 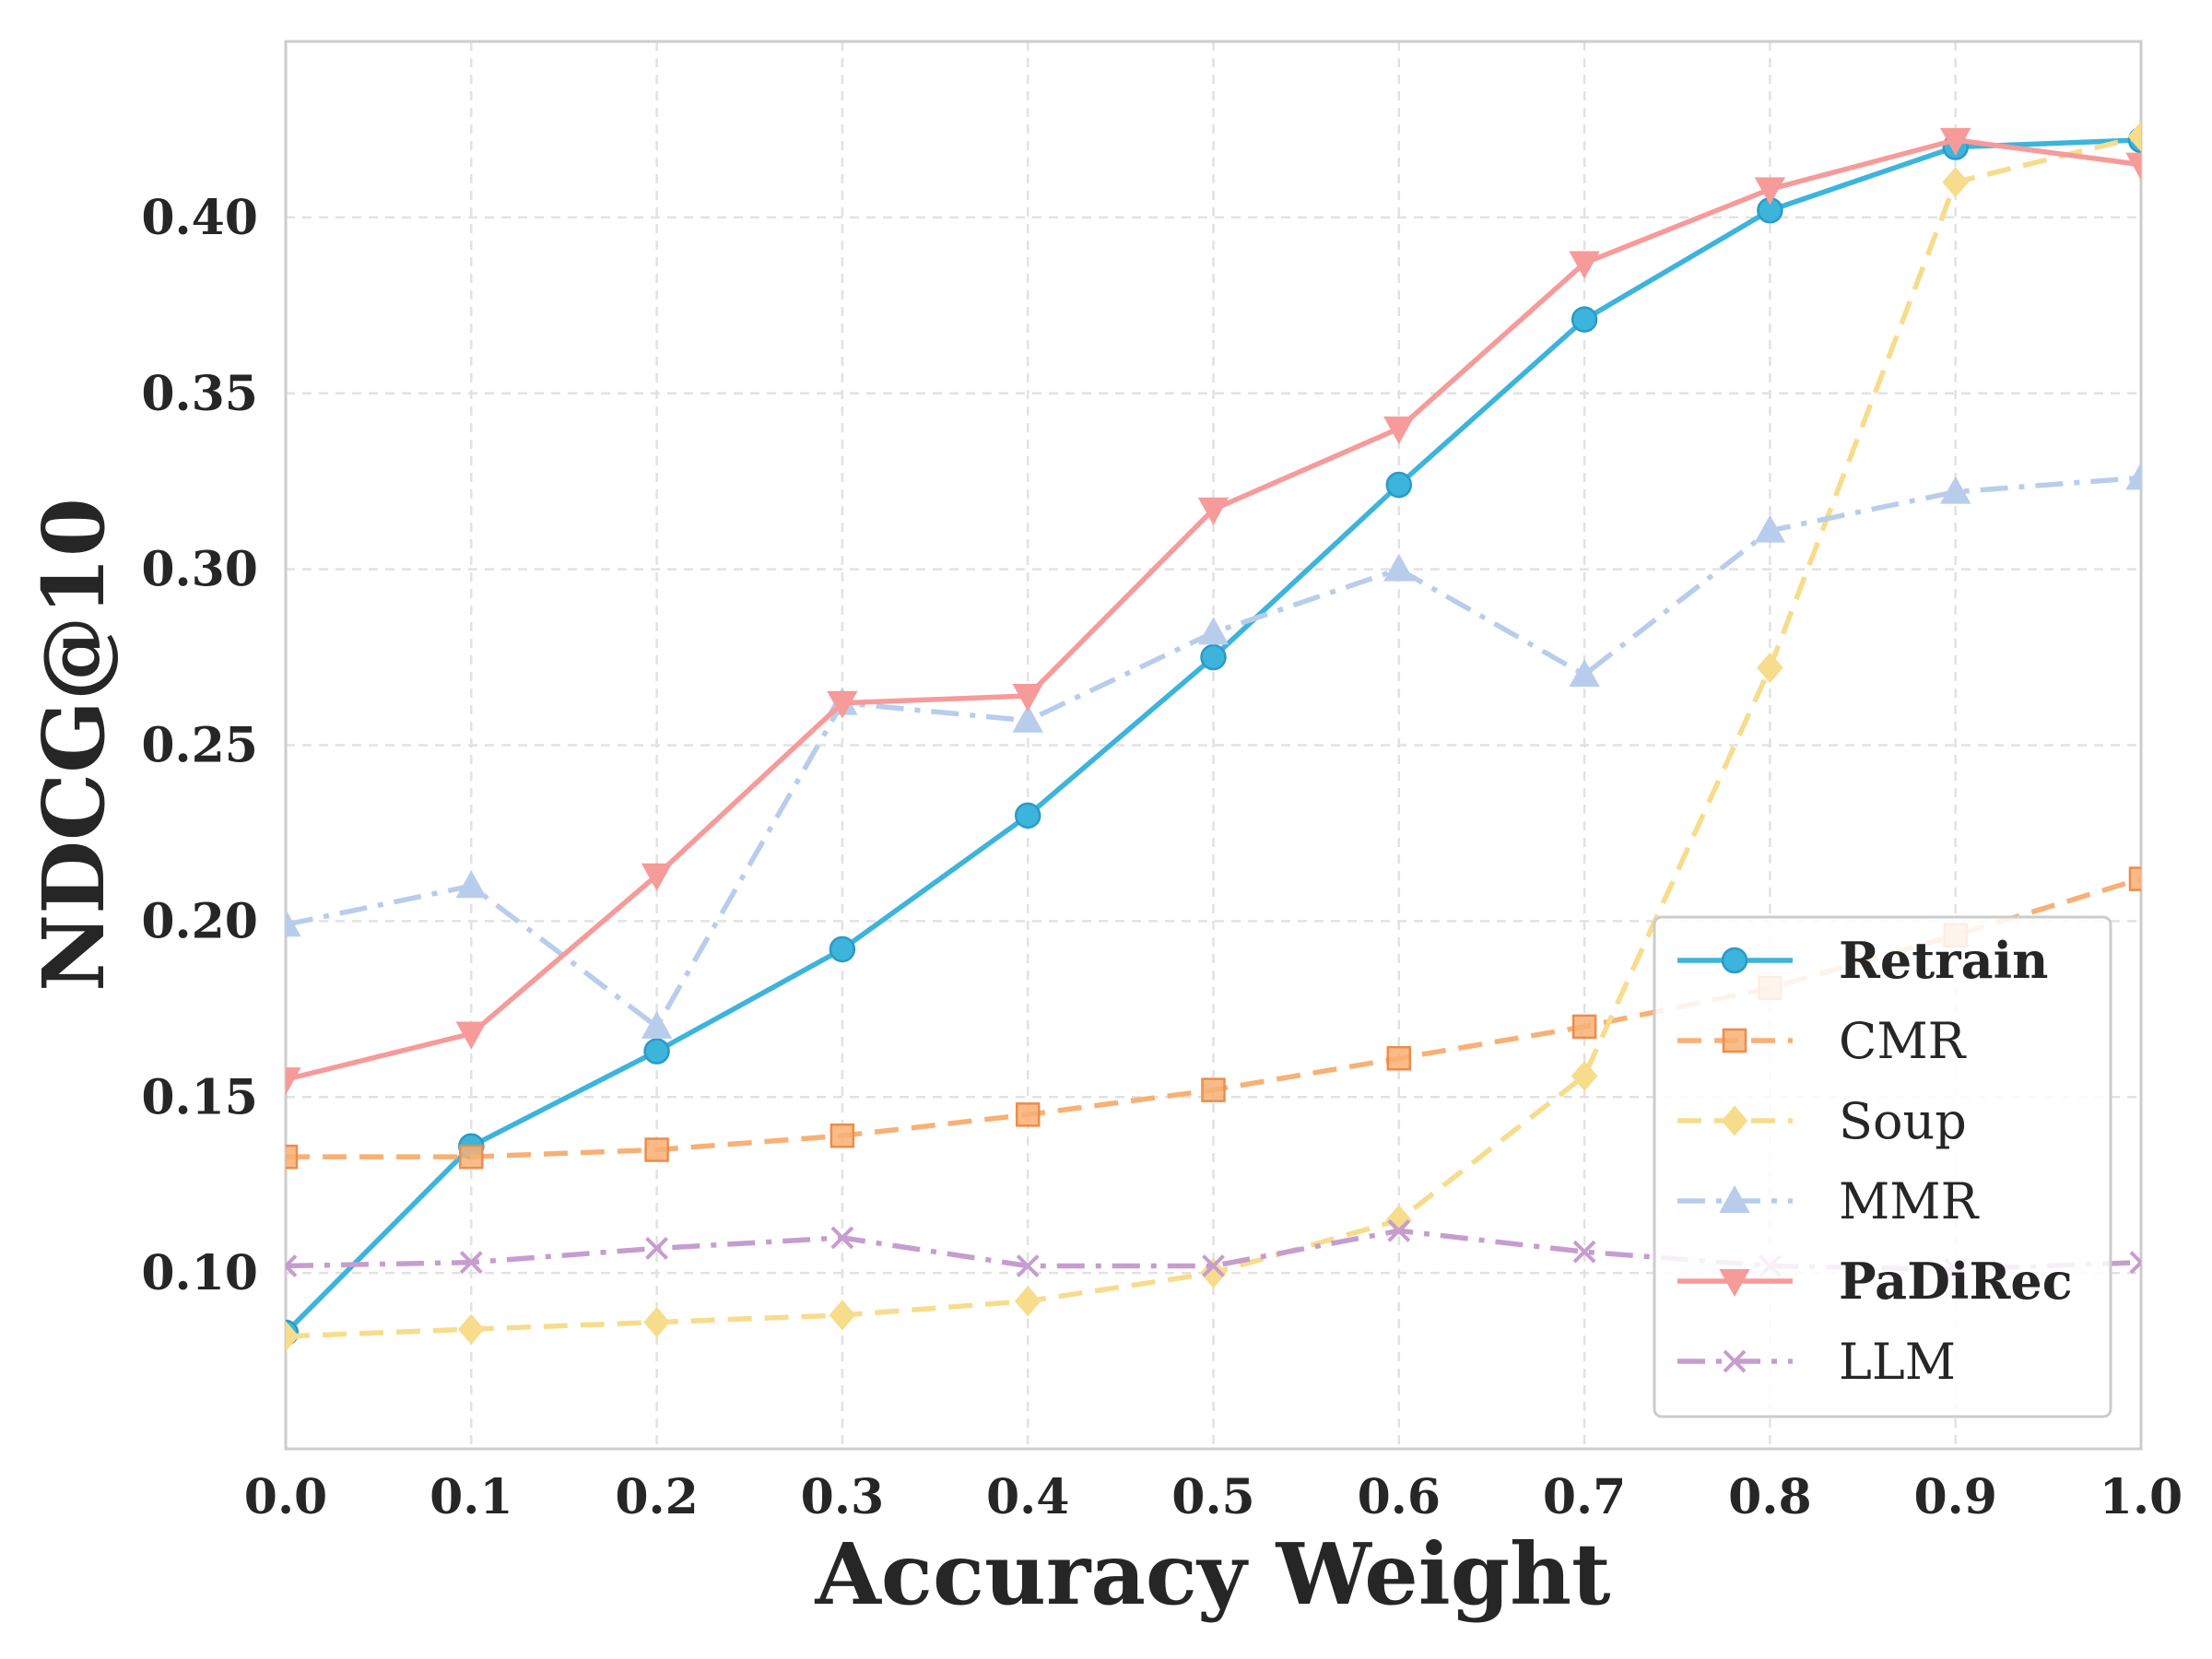 I want to click on x-tick-label: 1.0, so click(x=2141, y=1497).